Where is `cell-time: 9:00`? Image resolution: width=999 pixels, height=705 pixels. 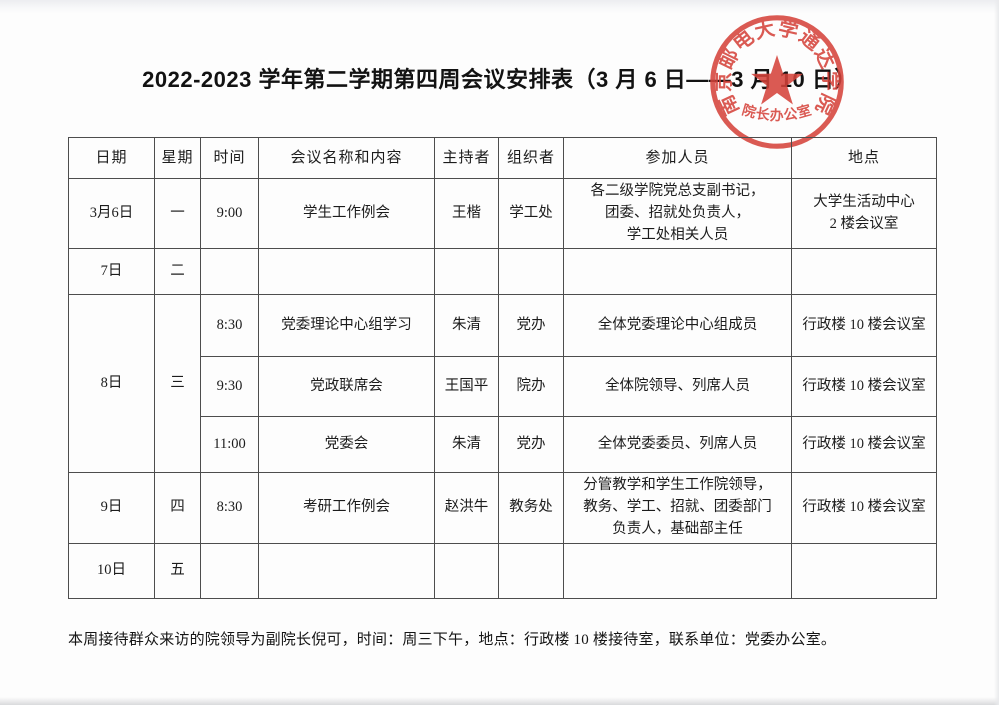 cell-time: 9:00 is located at coordinates (229, 213).